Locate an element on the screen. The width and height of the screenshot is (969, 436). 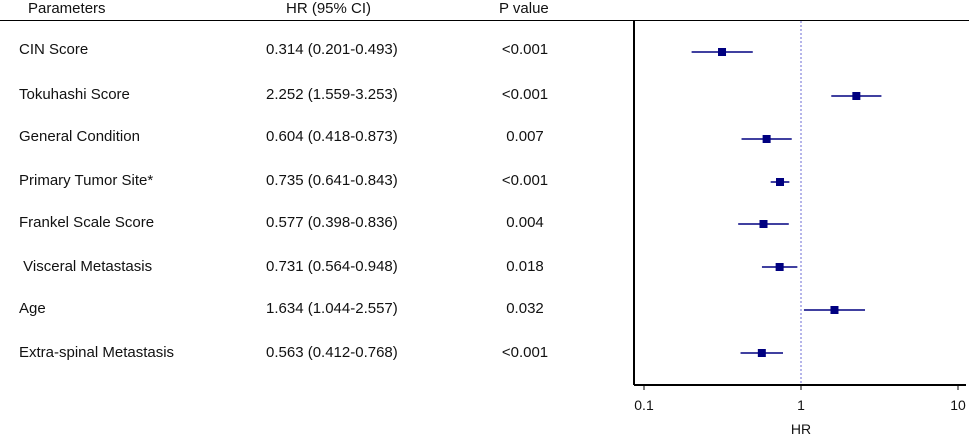
table-row: CIN Score 0.314 (0.201-0.493) <0.001 is located at coordinates (310, 50).